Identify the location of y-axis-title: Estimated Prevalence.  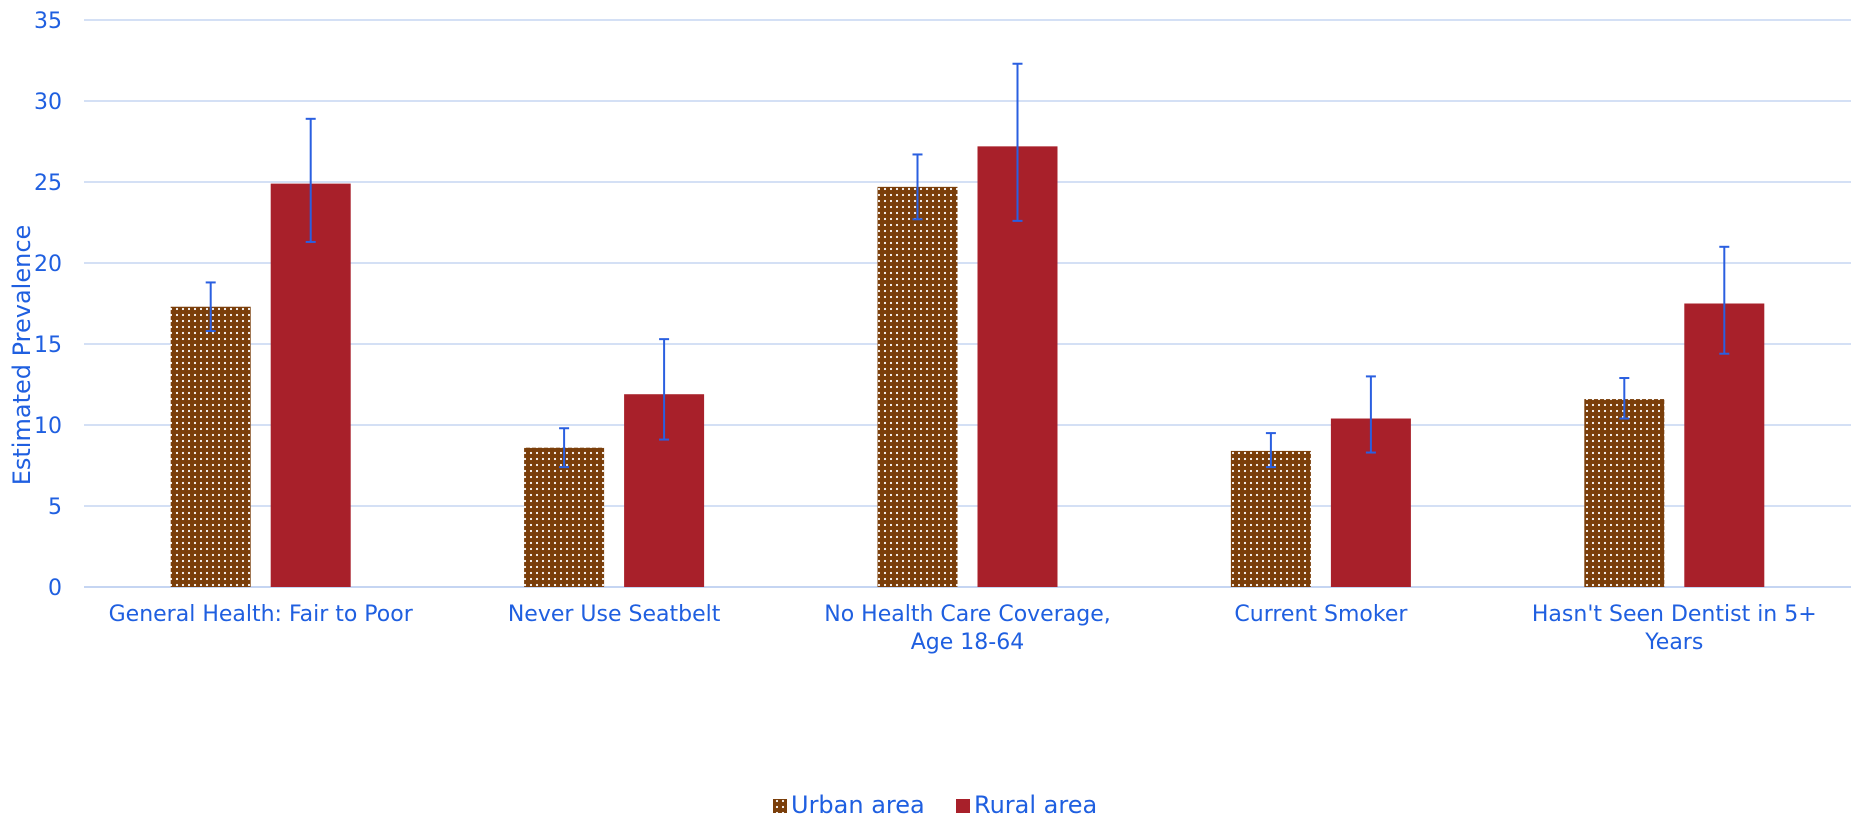
(22, 355).